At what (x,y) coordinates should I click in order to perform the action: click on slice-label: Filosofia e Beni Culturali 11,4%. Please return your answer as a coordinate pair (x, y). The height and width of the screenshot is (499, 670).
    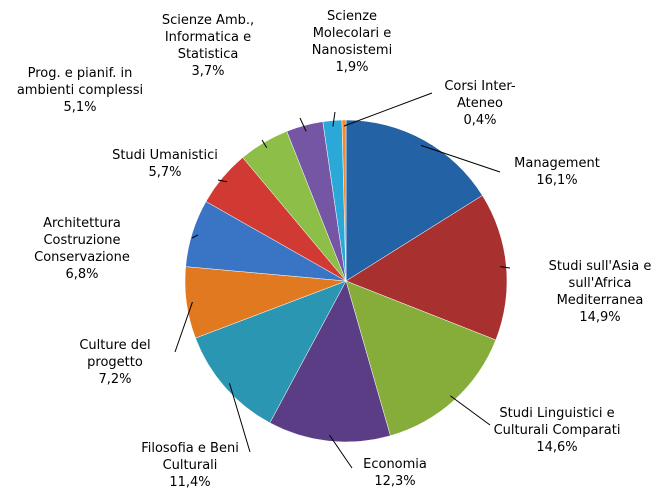
    Looking at the image, I should click on (190, 465).